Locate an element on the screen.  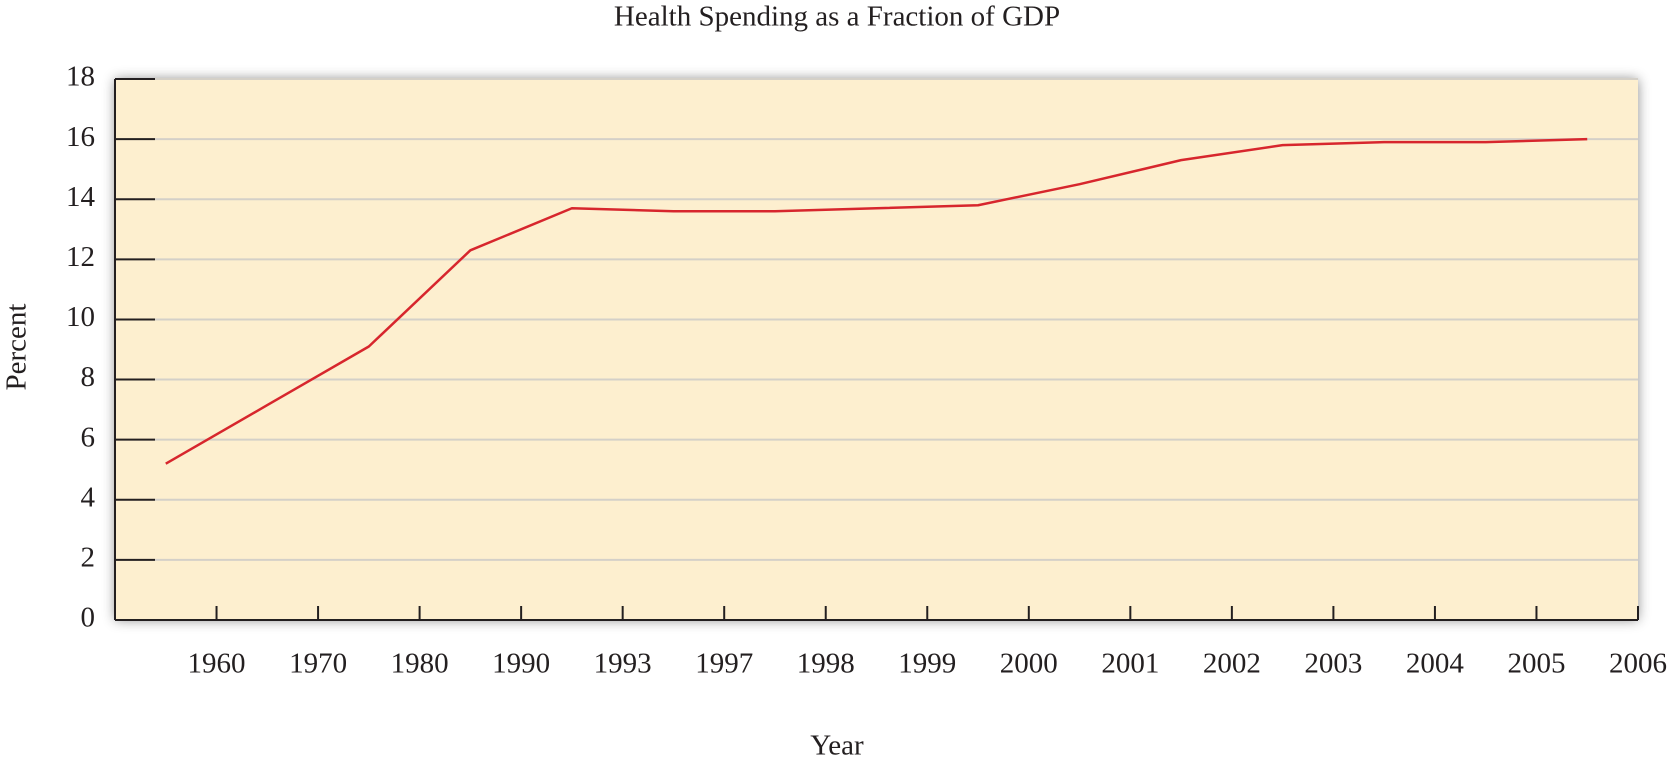
y-tick-label: 0 is located at coordinates (88, 618).